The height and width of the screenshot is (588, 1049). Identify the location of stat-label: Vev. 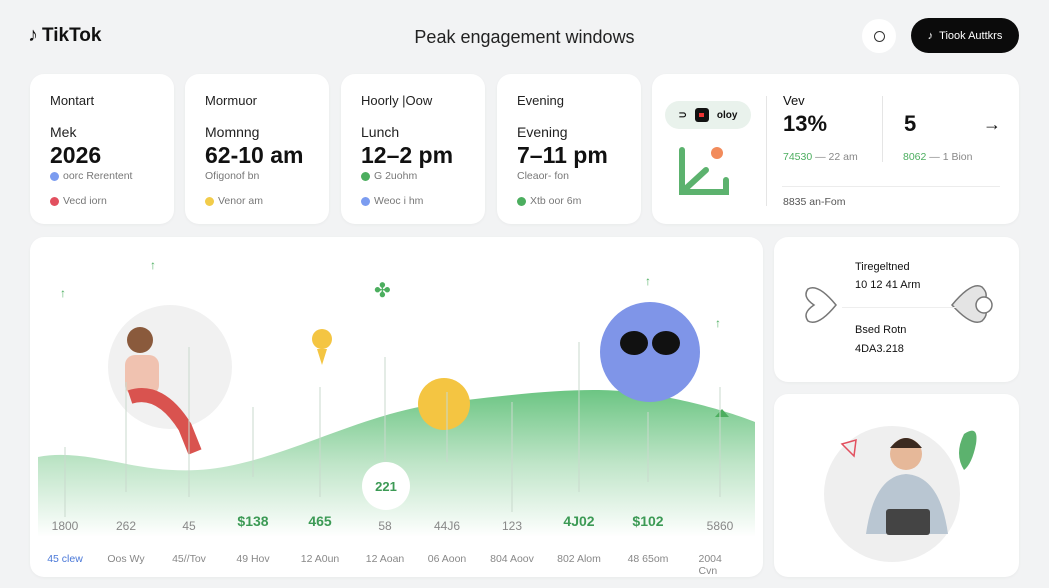
(794, 100).